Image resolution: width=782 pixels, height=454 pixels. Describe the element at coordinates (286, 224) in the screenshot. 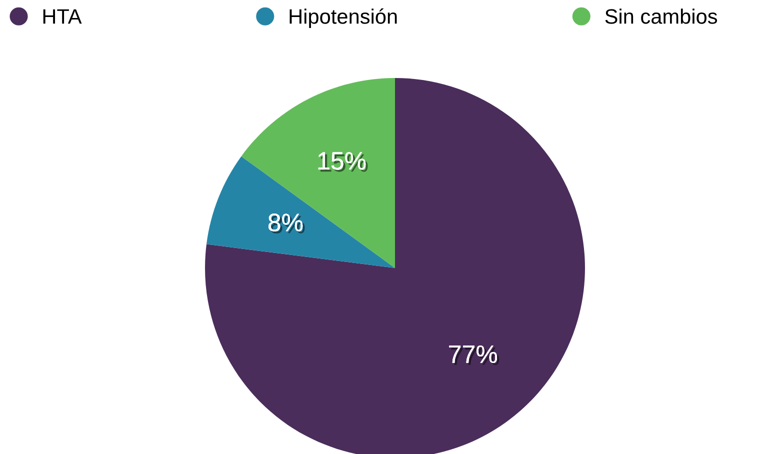

I see `data-label: 8%` at that location.